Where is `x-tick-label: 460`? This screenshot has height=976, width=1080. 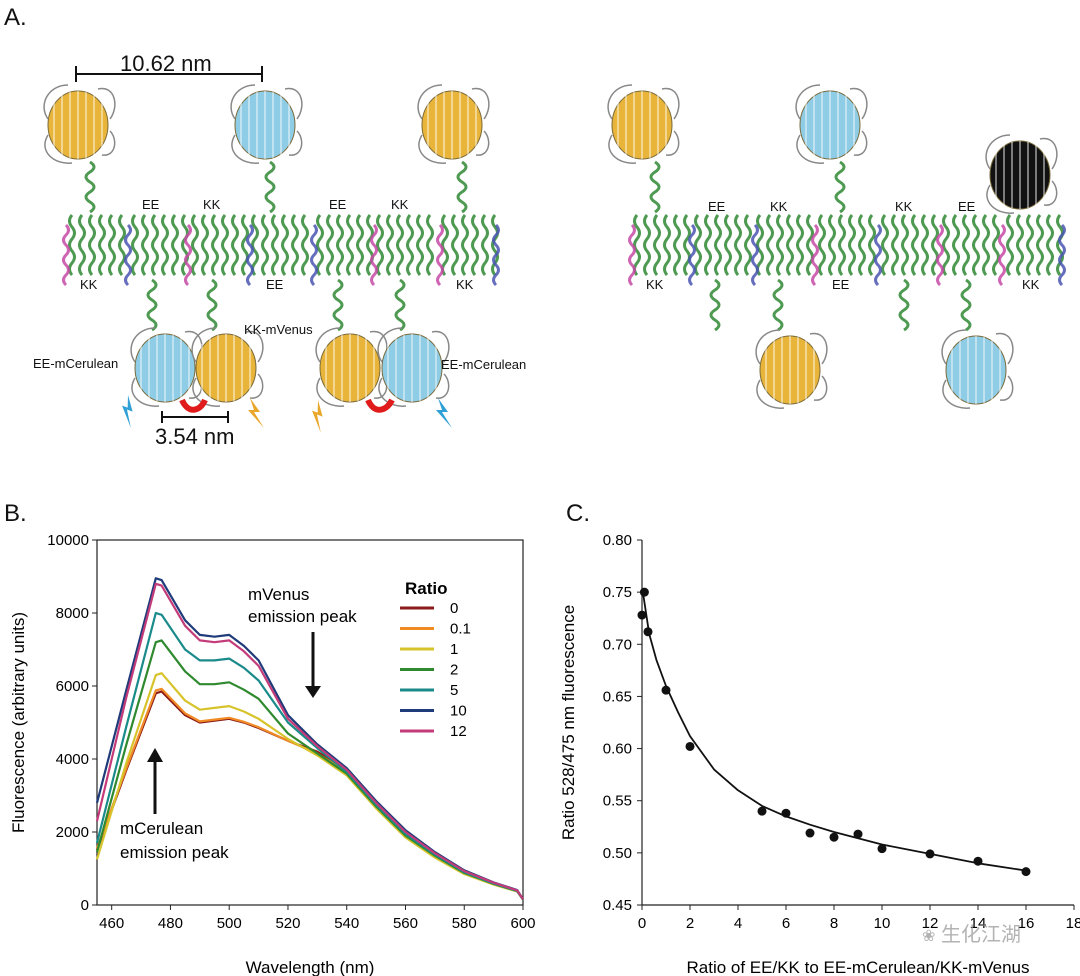
x-tick-label: 460 is located at coordinates (111, 923).